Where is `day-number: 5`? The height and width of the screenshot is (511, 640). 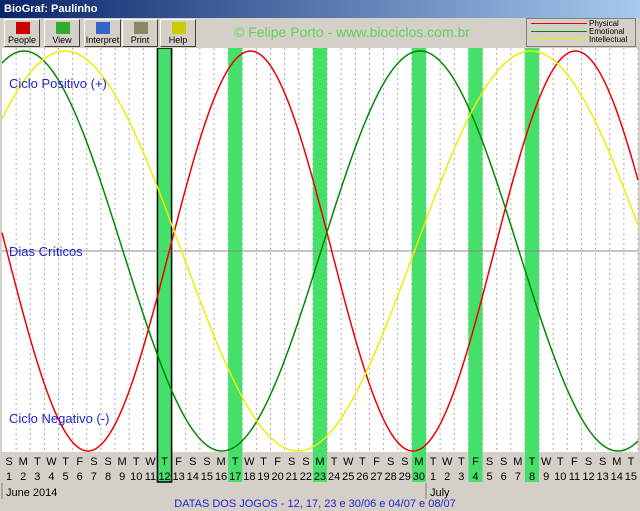
day-number: 5 is located at coordinates (66, 477).